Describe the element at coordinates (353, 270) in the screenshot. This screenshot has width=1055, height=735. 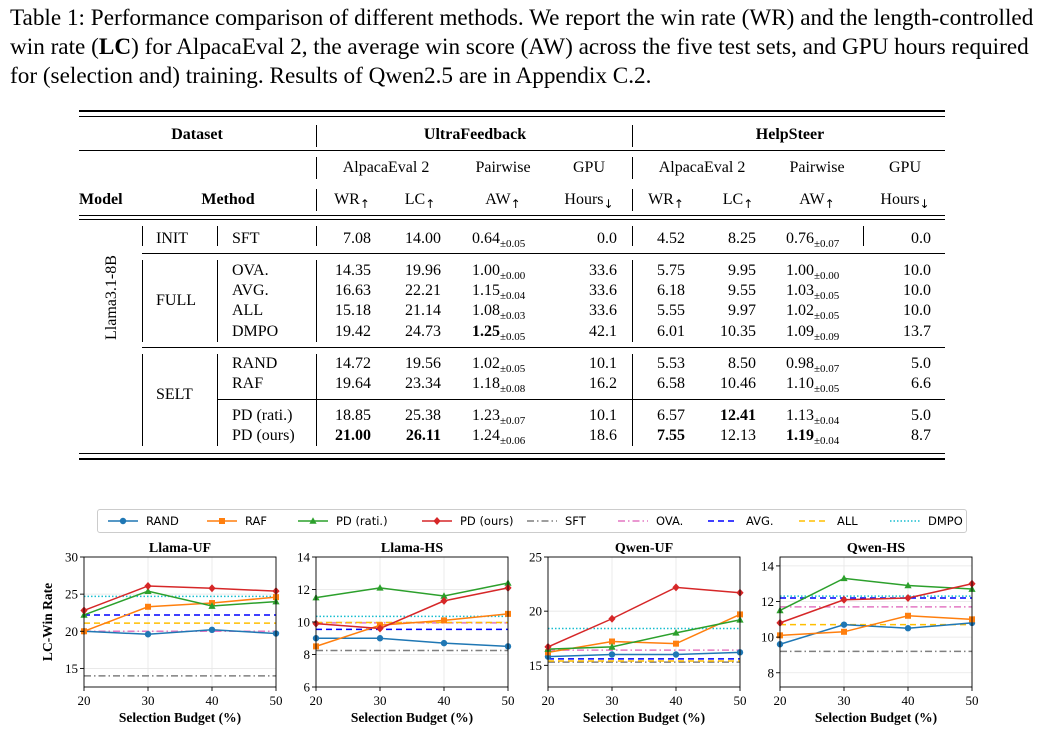
I see `cell-value: 14.35` at that location.